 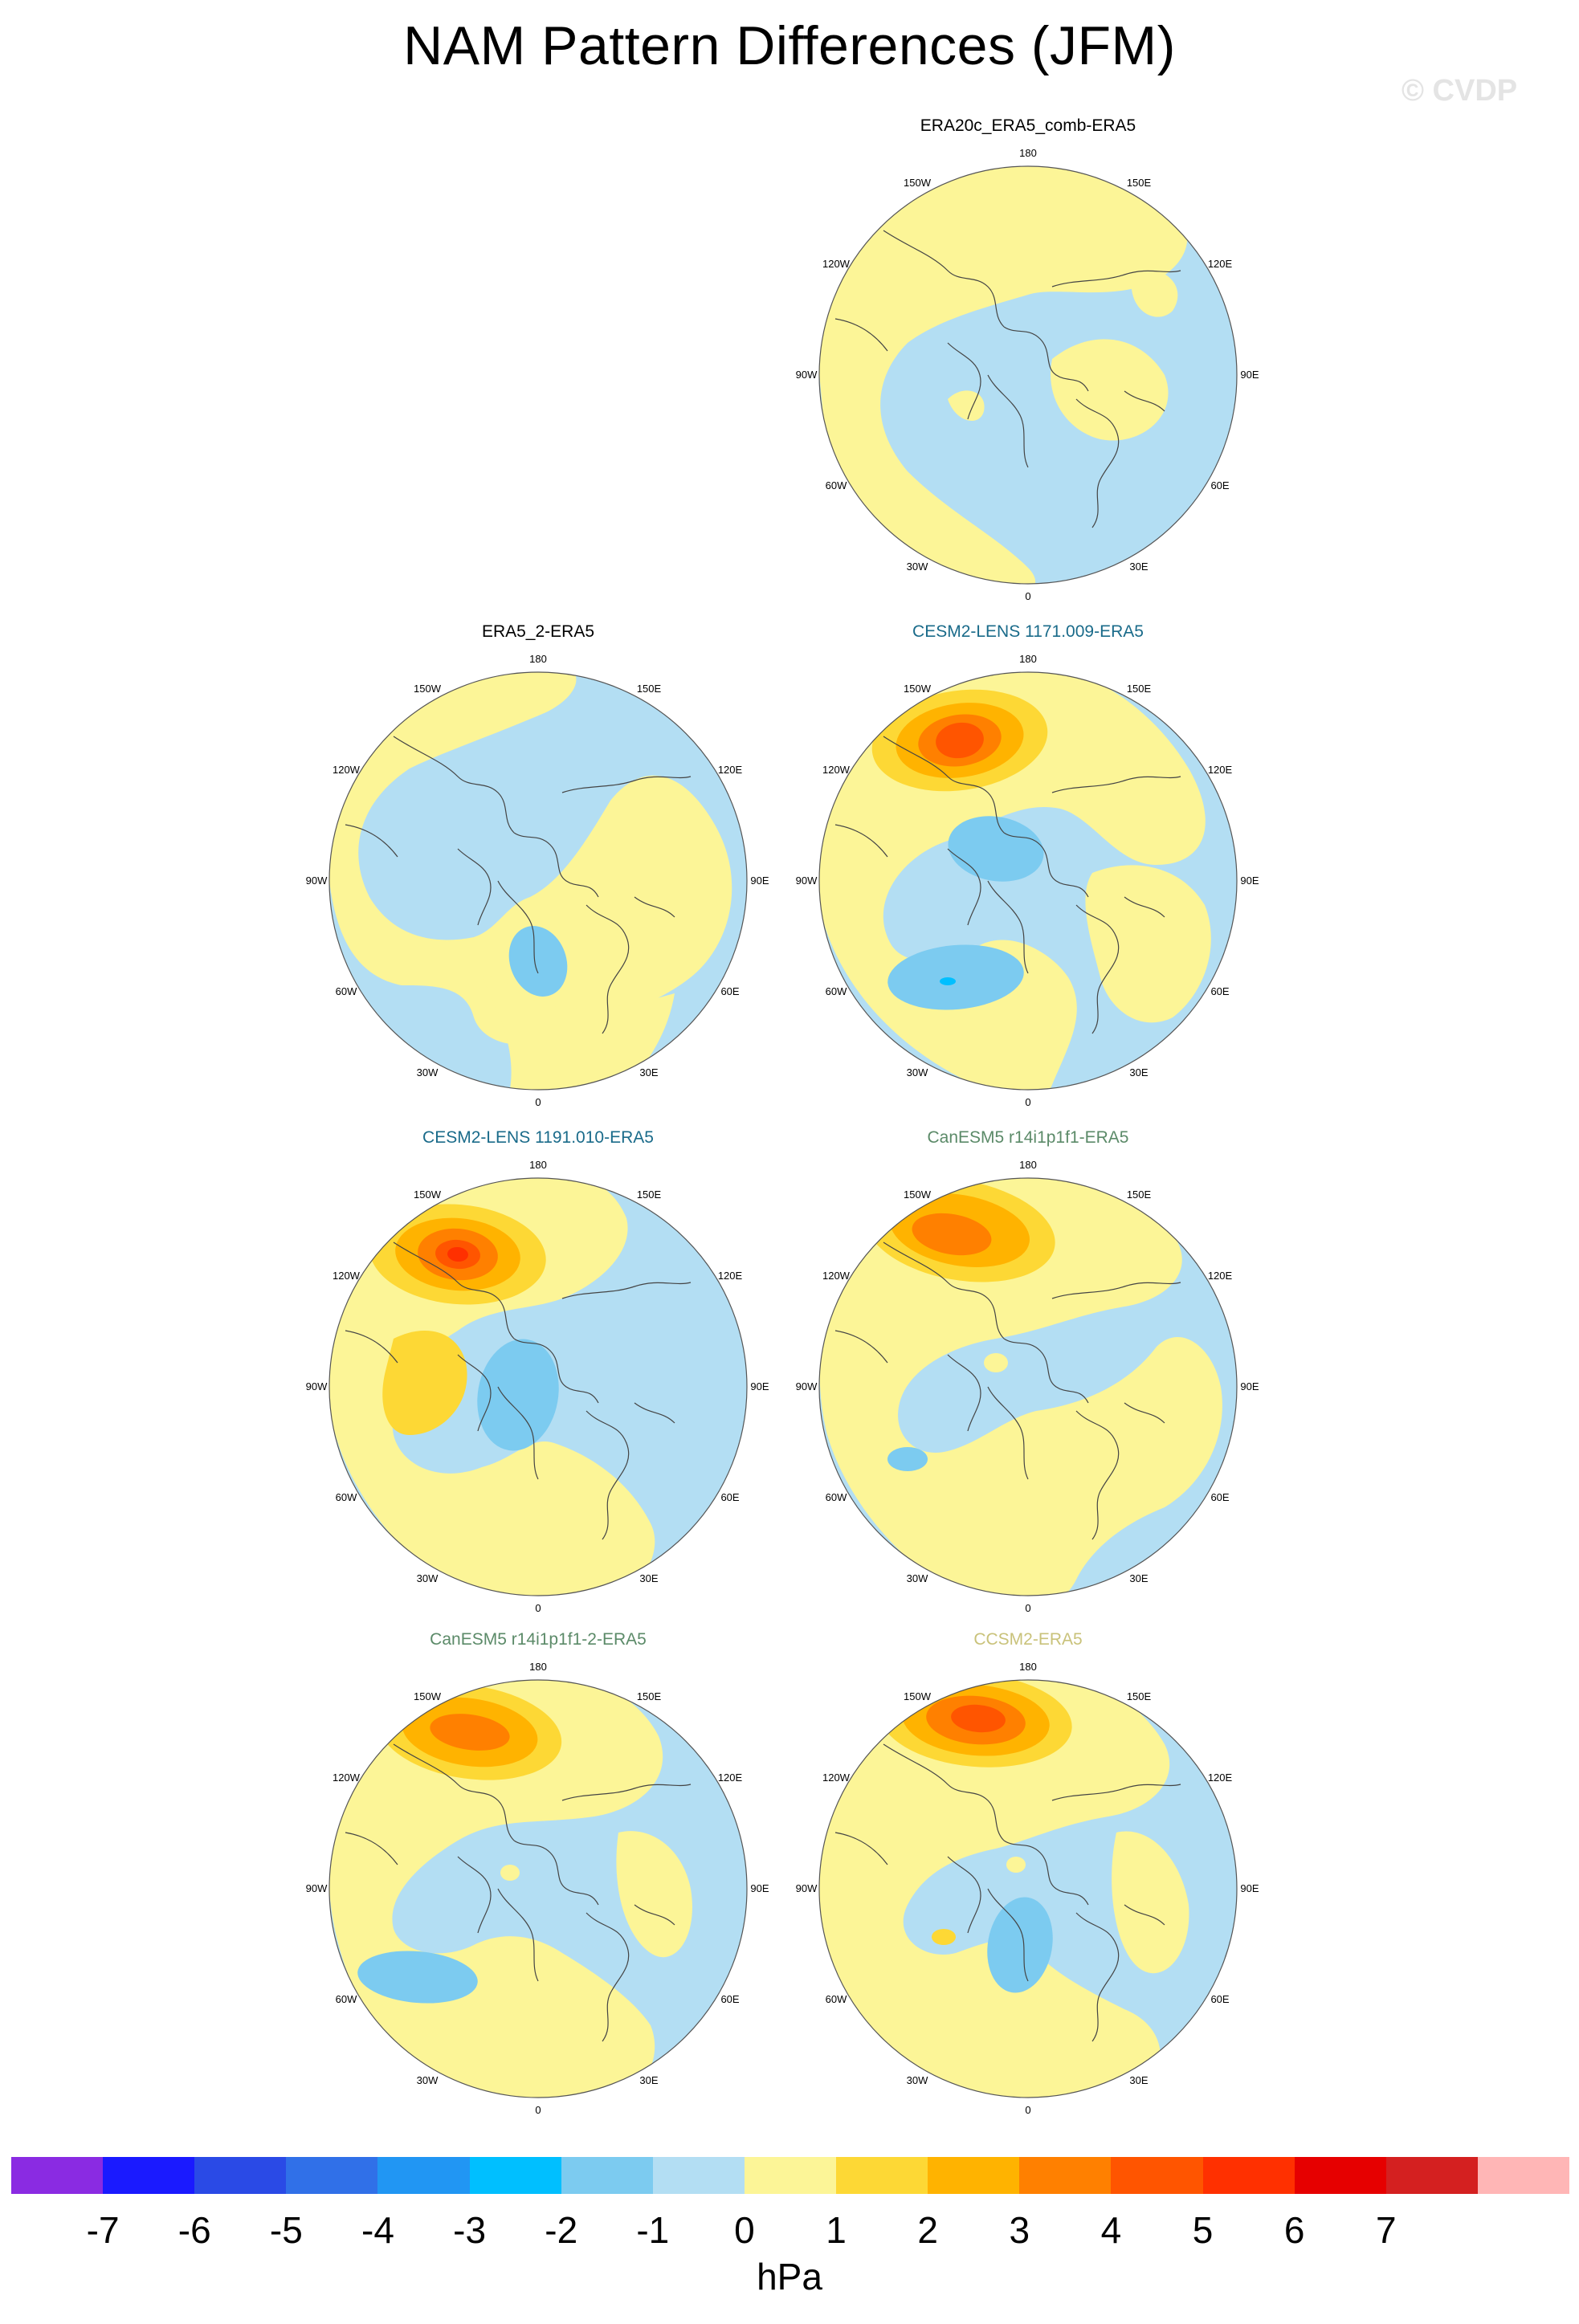 I want to click on longitude-label: 180, so click(x=538, y=659).